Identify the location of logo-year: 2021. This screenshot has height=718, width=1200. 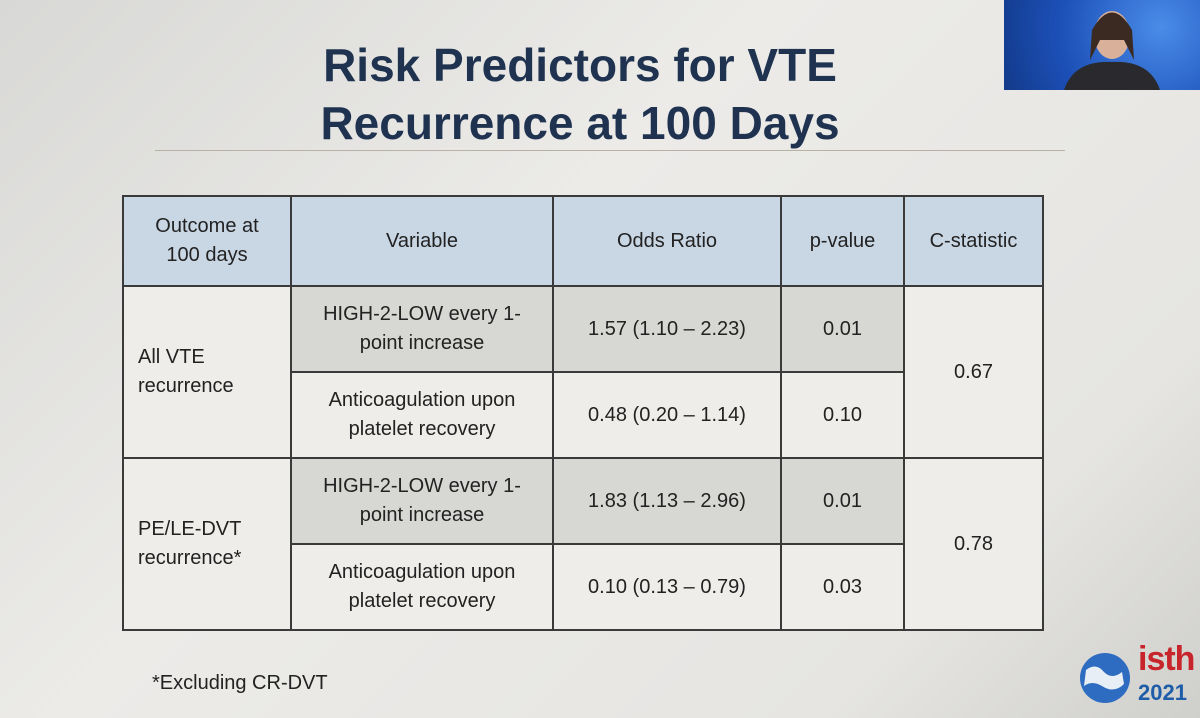
(1162, 692).